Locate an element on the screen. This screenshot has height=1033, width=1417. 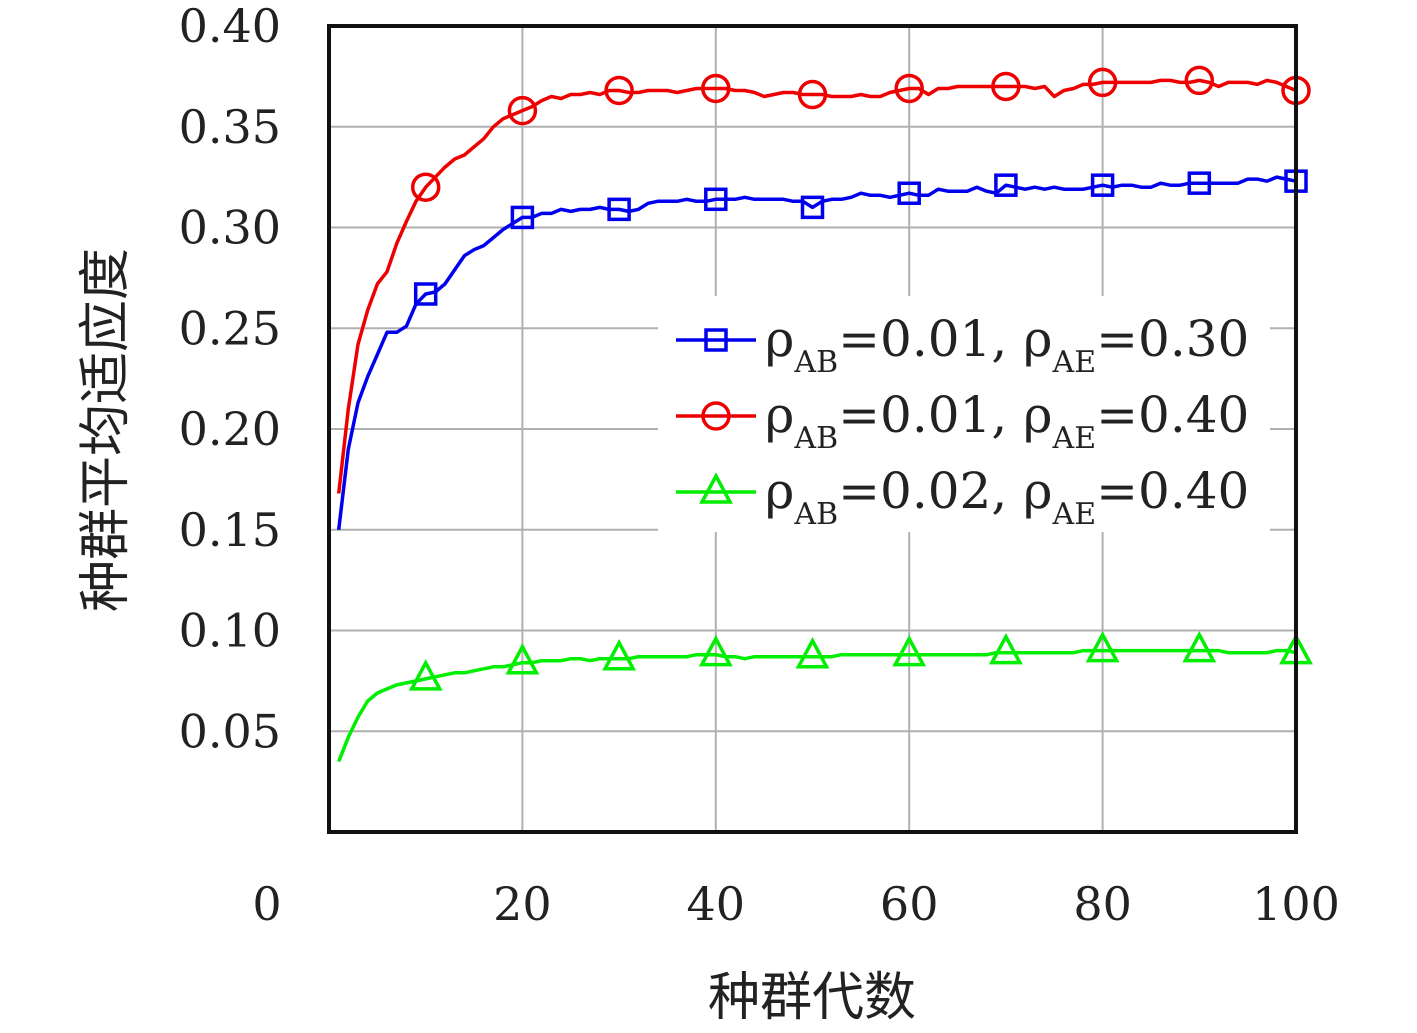
legend-entry: ρAB=0.01, ρAE=0.30 is located at coordinates (962, 345).